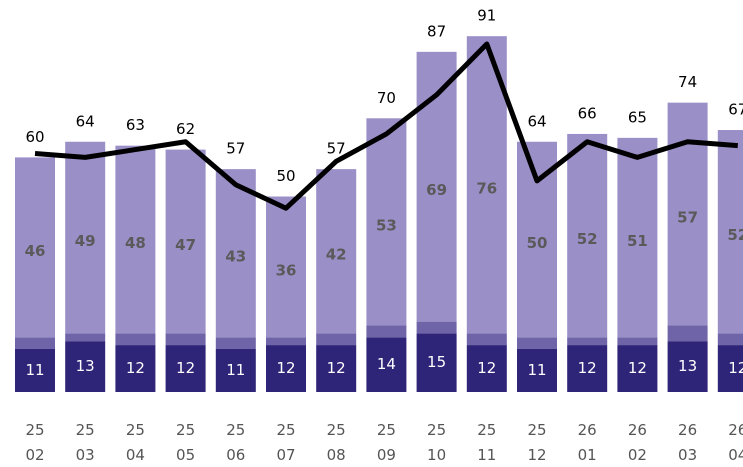 Image resolution: width=743 pixels, height=467 pixels. I want to click on x-tick-month: 07, so click(285, 455).